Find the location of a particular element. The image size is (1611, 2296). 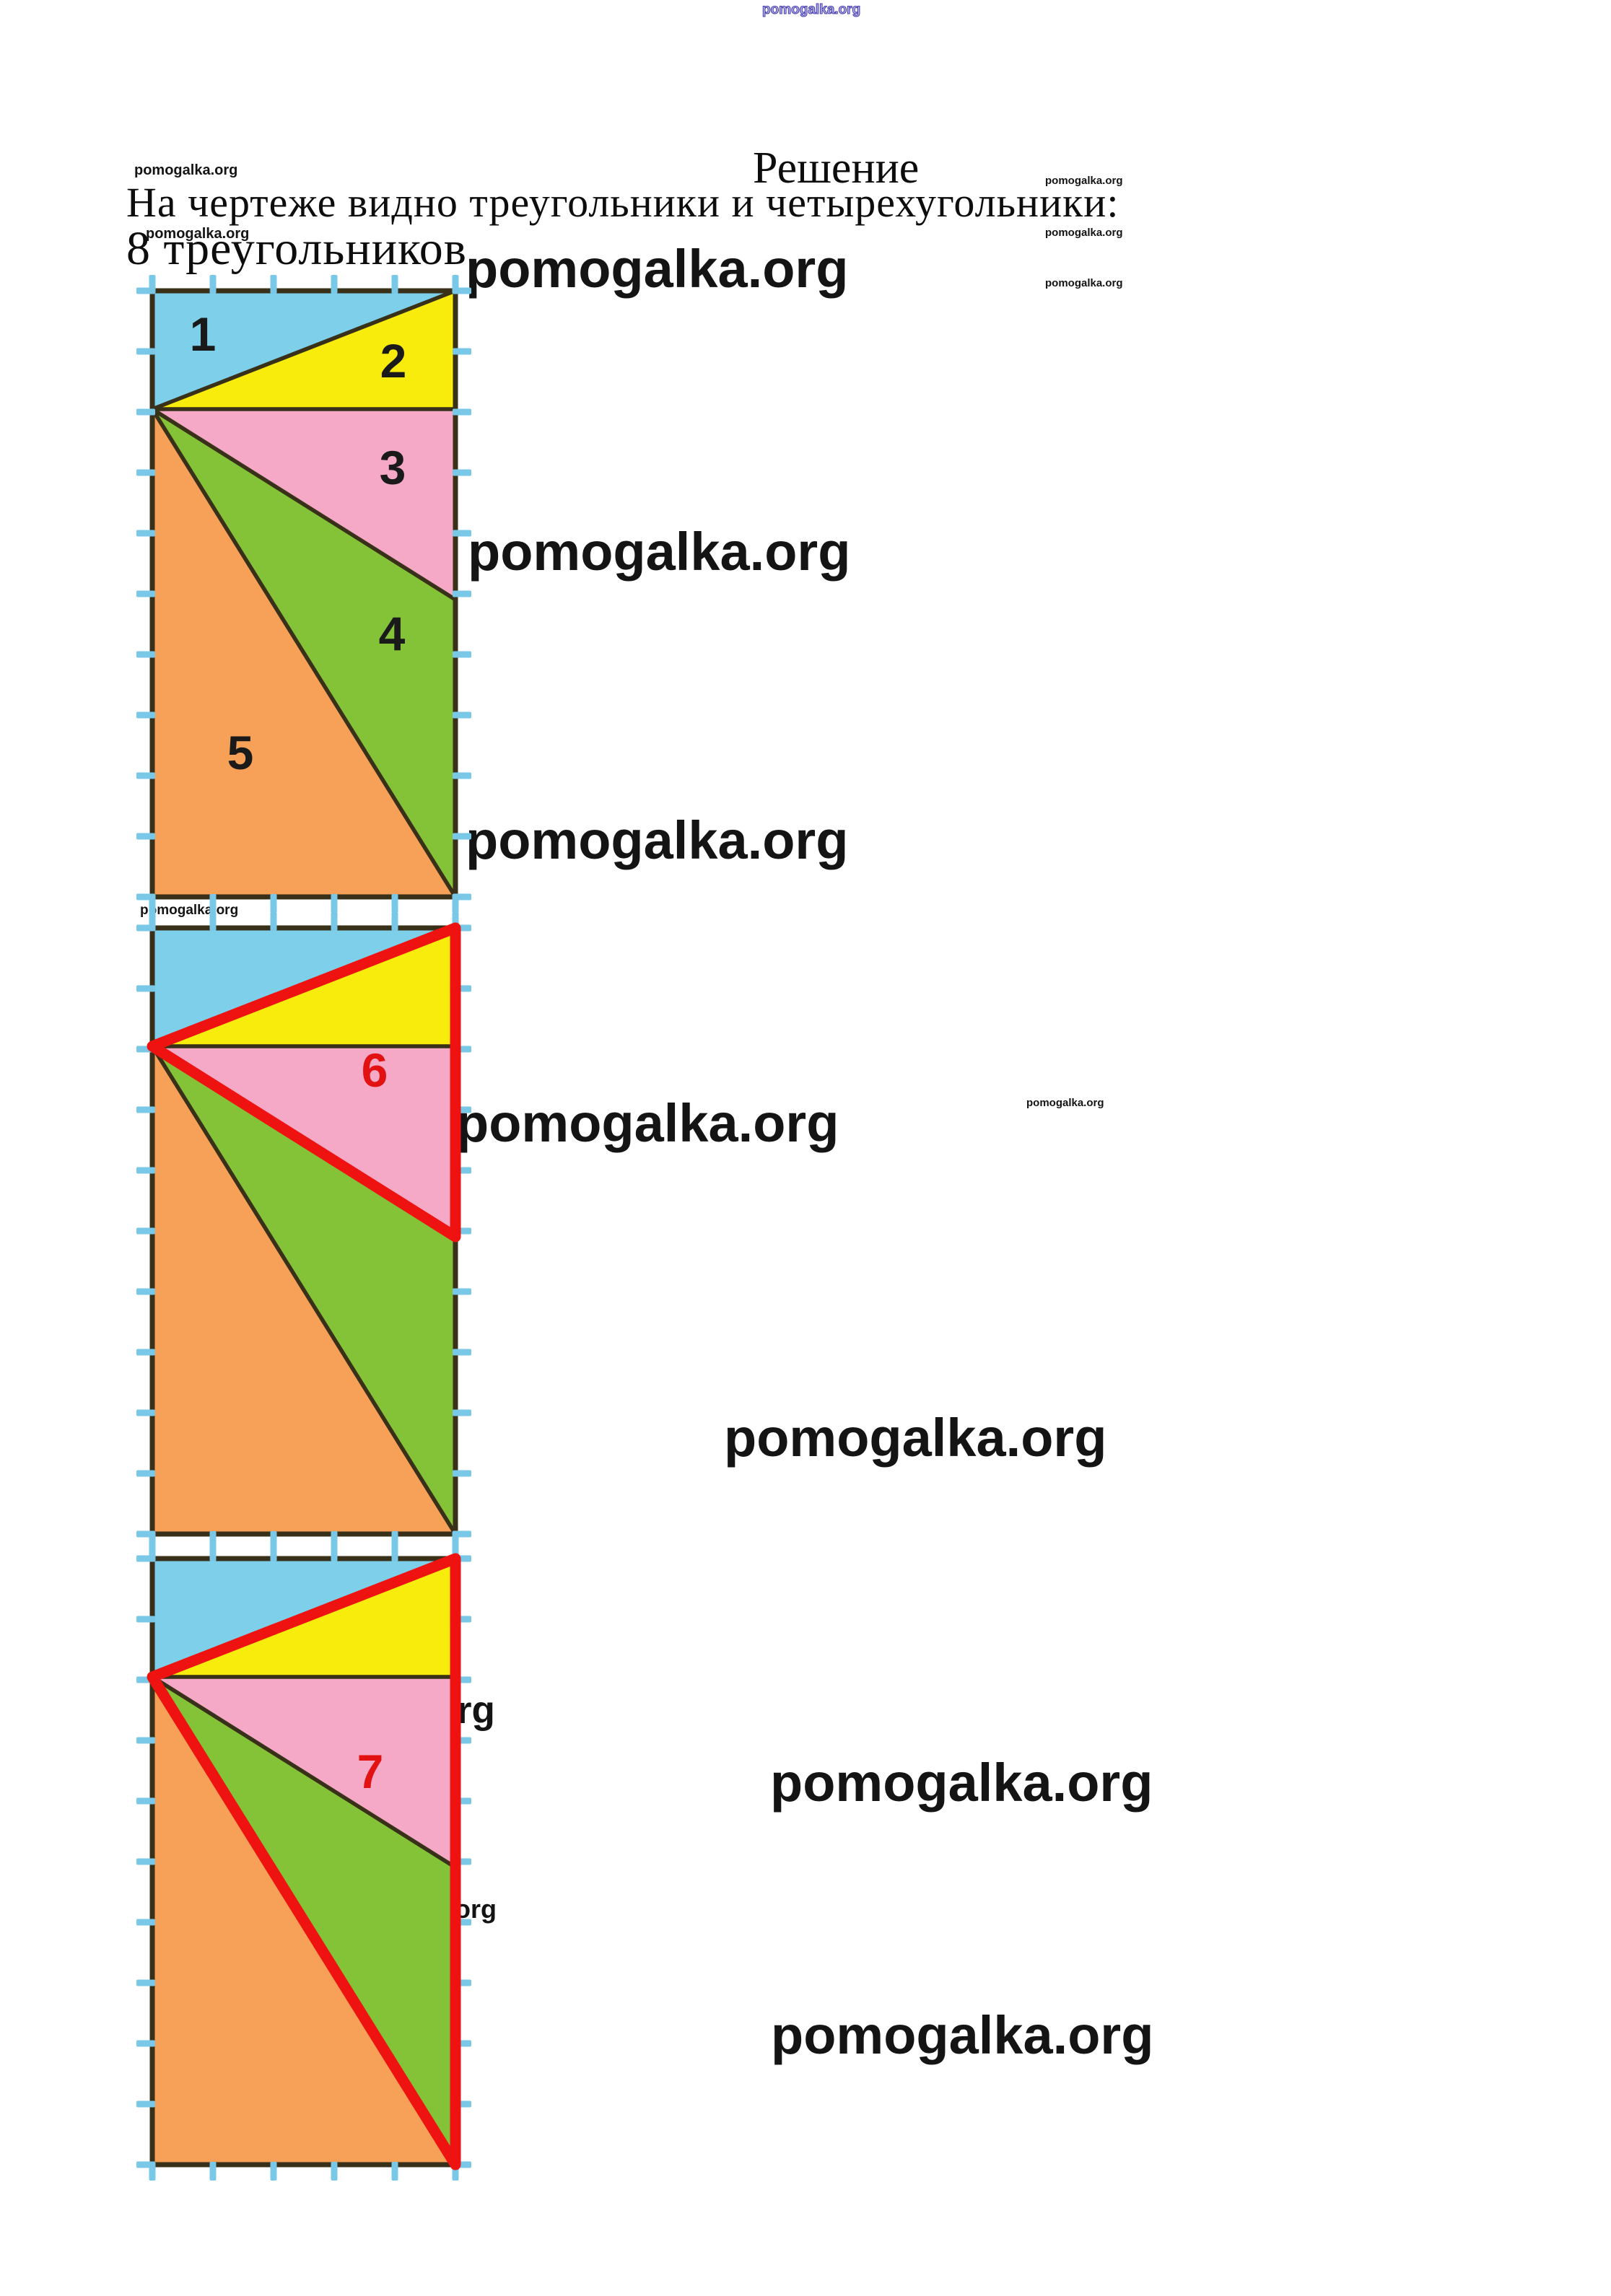

tick-marks is located at coordinates (304, 594).